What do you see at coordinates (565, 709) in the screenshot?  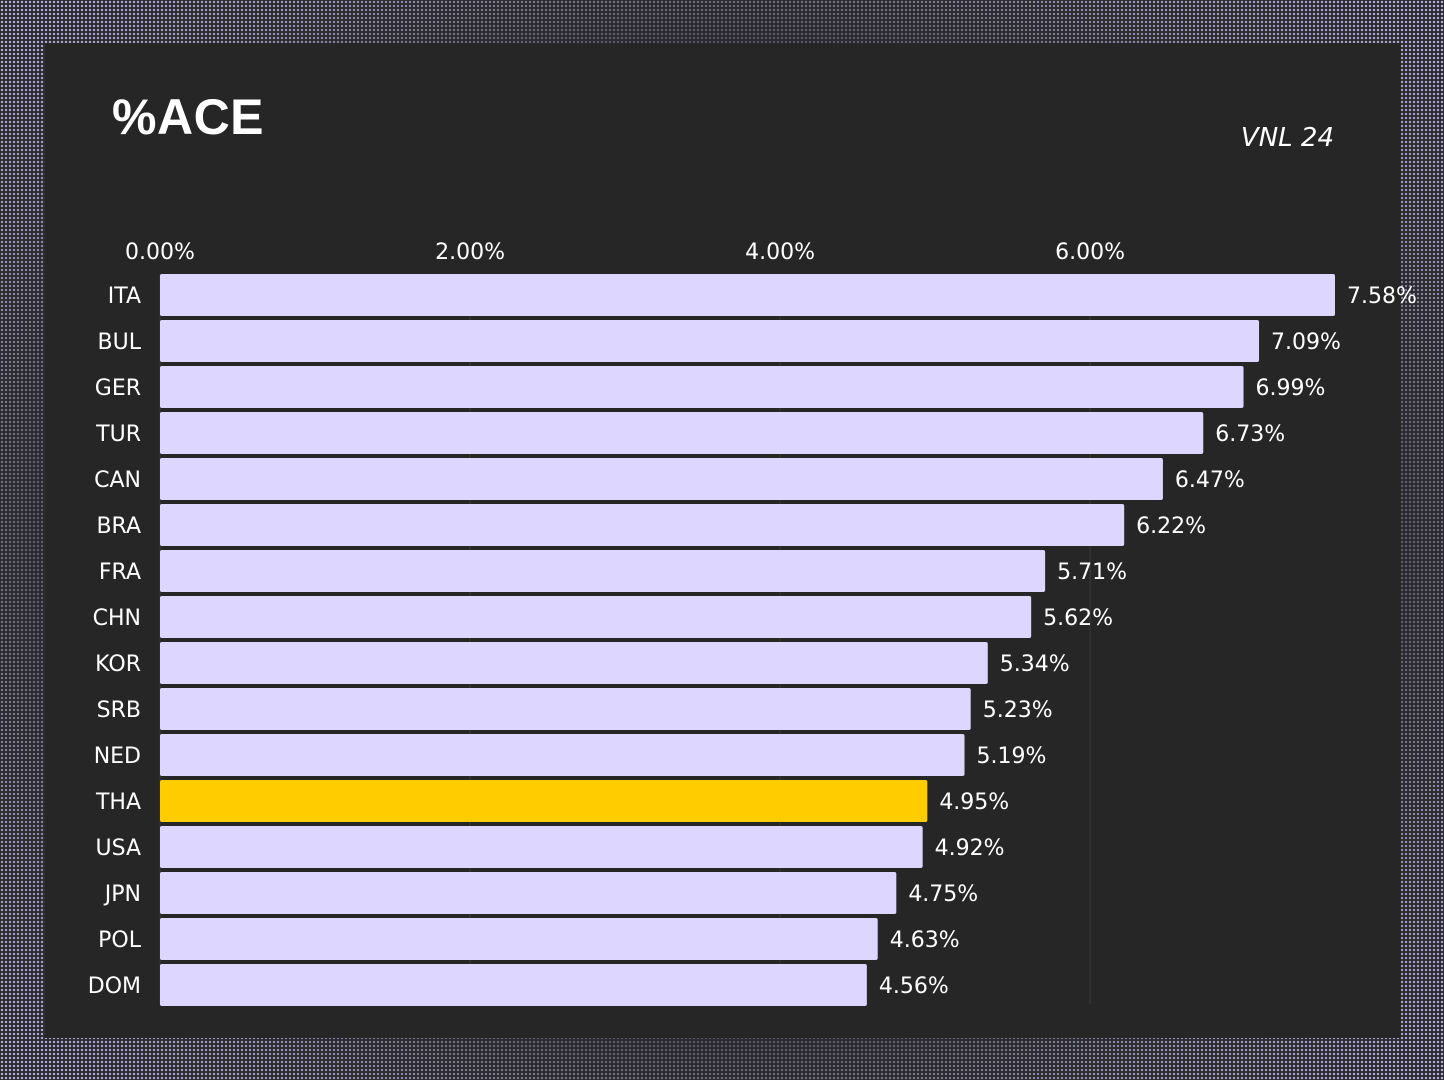 I see `bar-srb` at bounding box center [565, 709].